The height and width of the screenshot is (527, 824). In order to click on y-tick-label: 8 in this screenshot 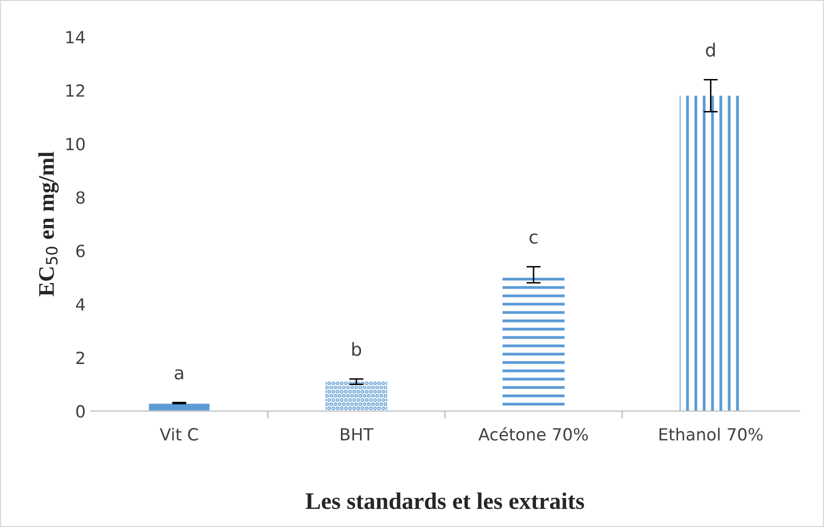, I will do `click(80, 197)`.